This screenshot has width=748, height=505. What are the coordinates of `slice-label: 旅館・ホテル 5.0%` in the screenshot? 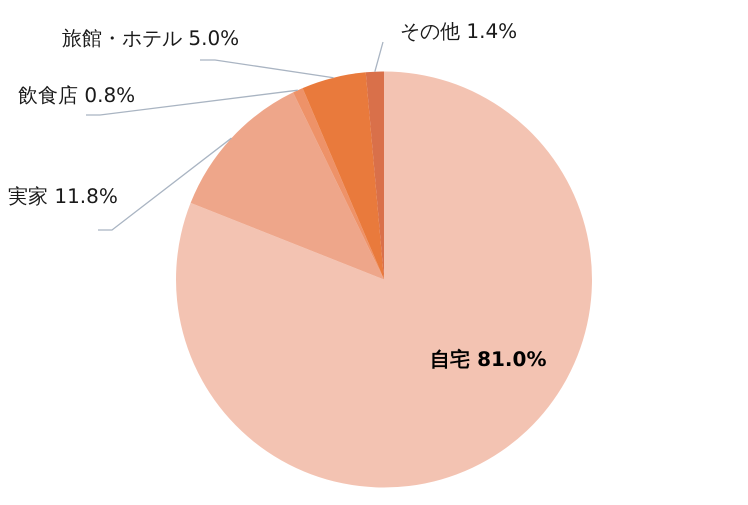 It's located at (151, 38).